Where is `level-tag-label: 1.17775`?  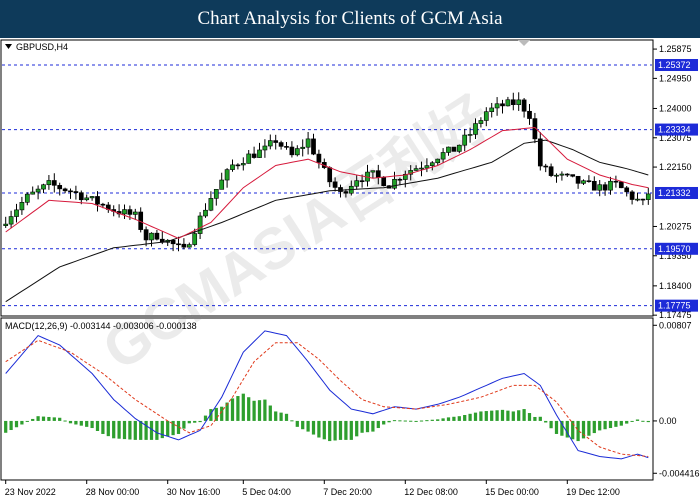 level-tag-label: 1.17775 is located at coordinates (674, 306).